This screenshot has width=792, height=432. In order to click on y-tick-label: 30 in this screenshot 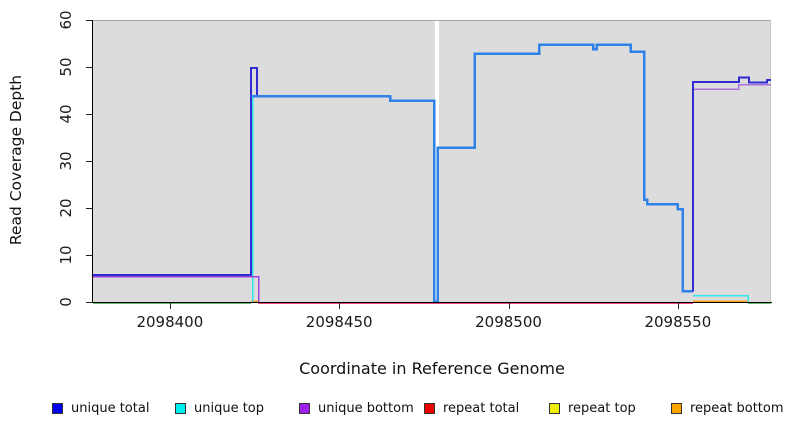, I will do `click(66, 161)`.